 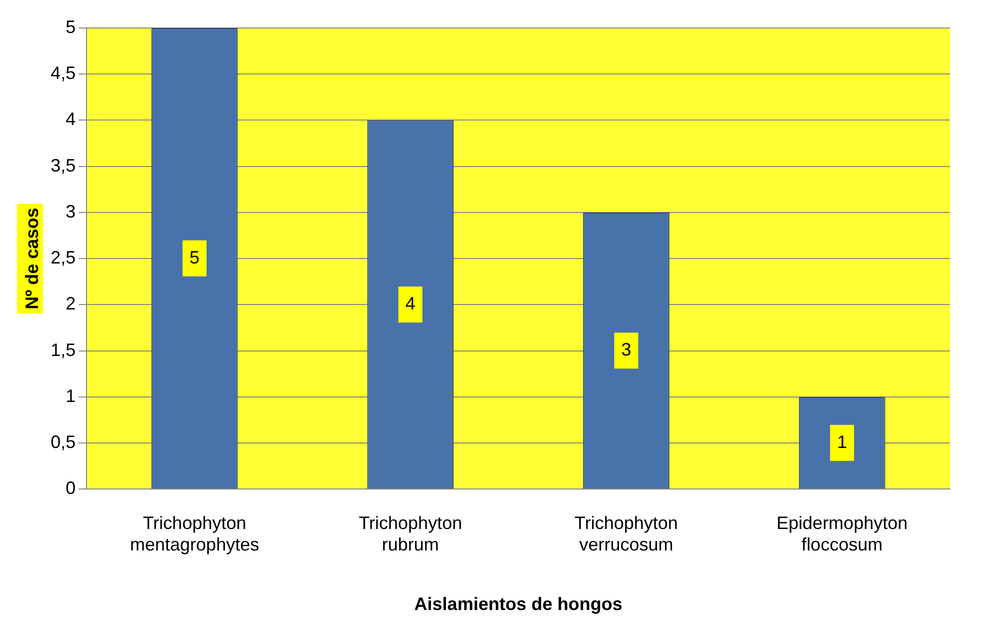 I want to click on data-label: 5, so click(x=195, y=257).